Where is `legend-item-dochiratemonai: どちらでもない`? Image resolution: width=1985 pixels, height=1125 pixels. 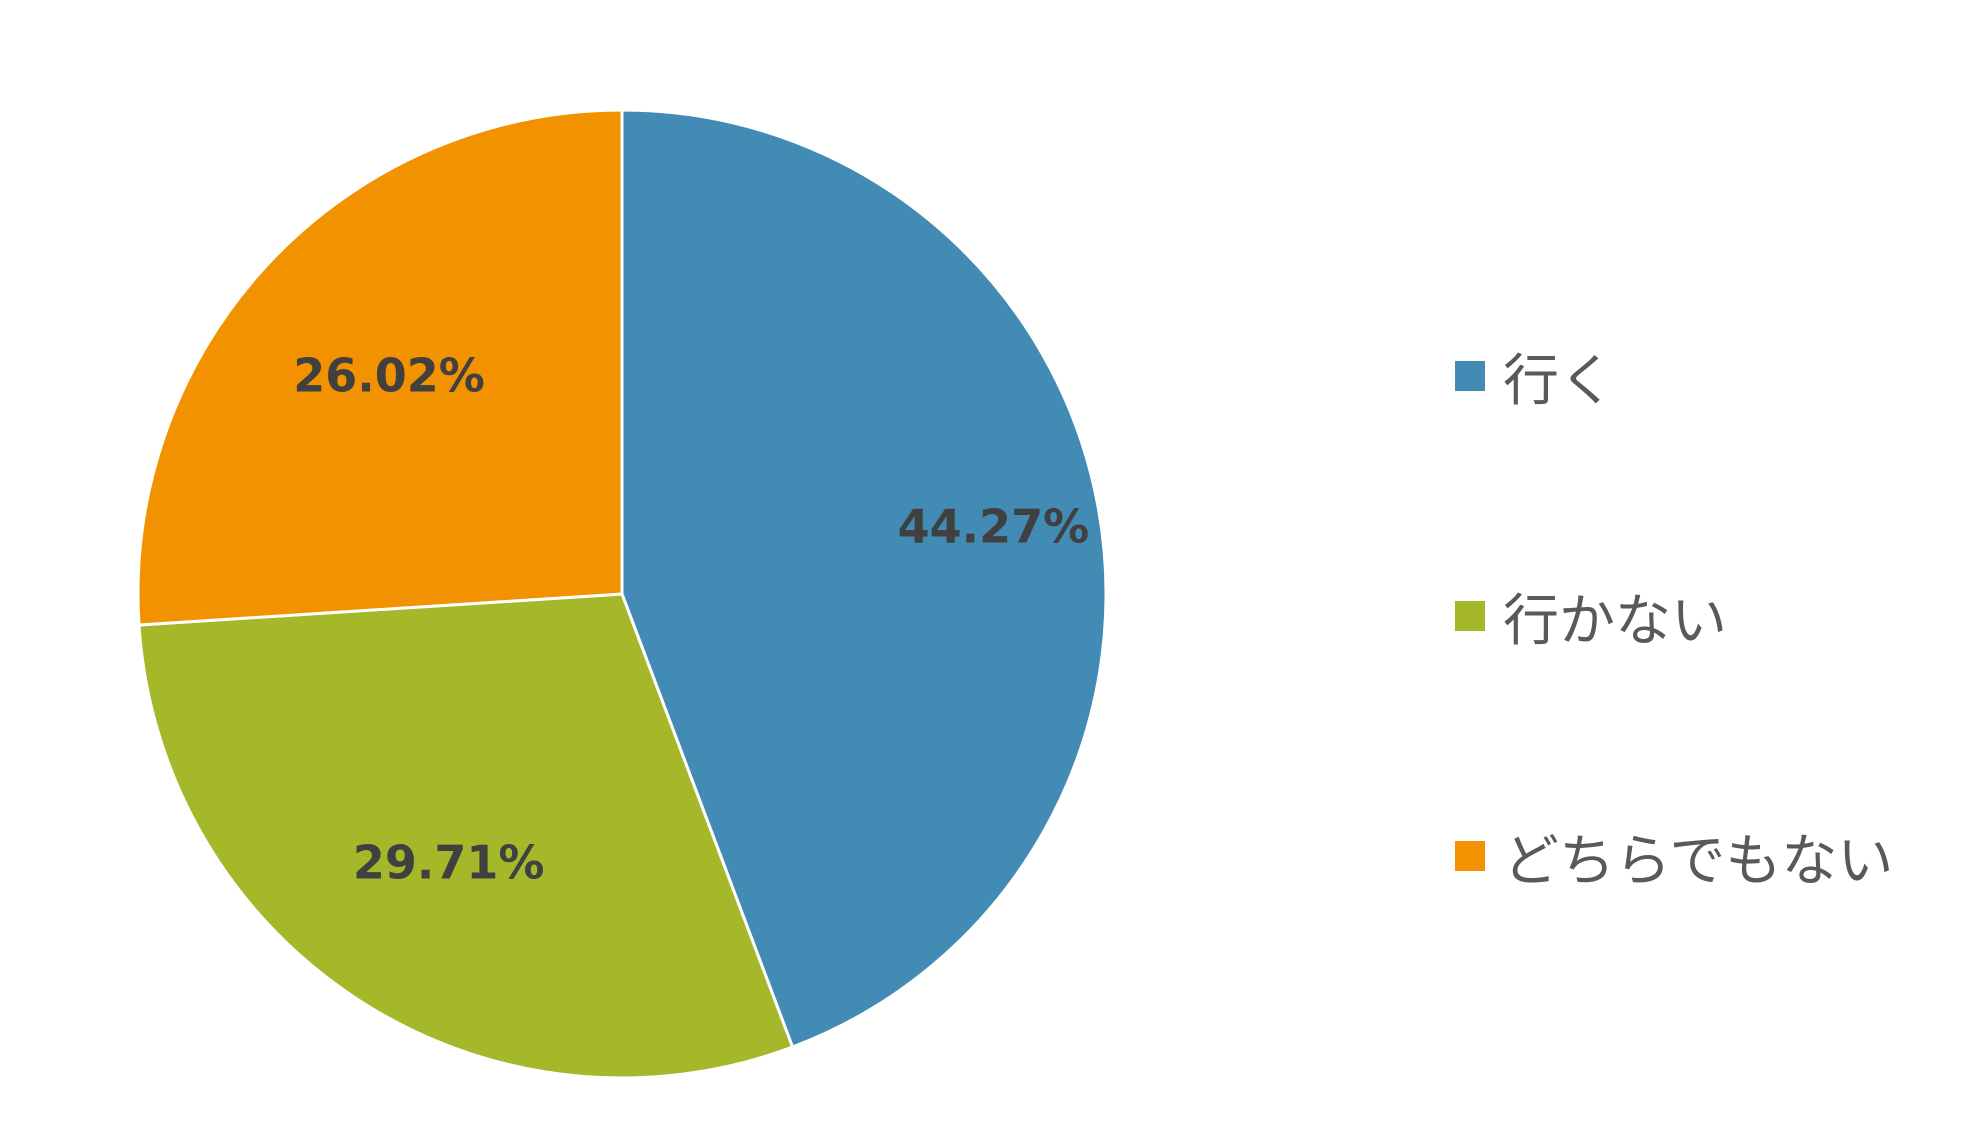
legend-item-dochiratemonai: どちらでもない is located at coordinates (1674, 859).